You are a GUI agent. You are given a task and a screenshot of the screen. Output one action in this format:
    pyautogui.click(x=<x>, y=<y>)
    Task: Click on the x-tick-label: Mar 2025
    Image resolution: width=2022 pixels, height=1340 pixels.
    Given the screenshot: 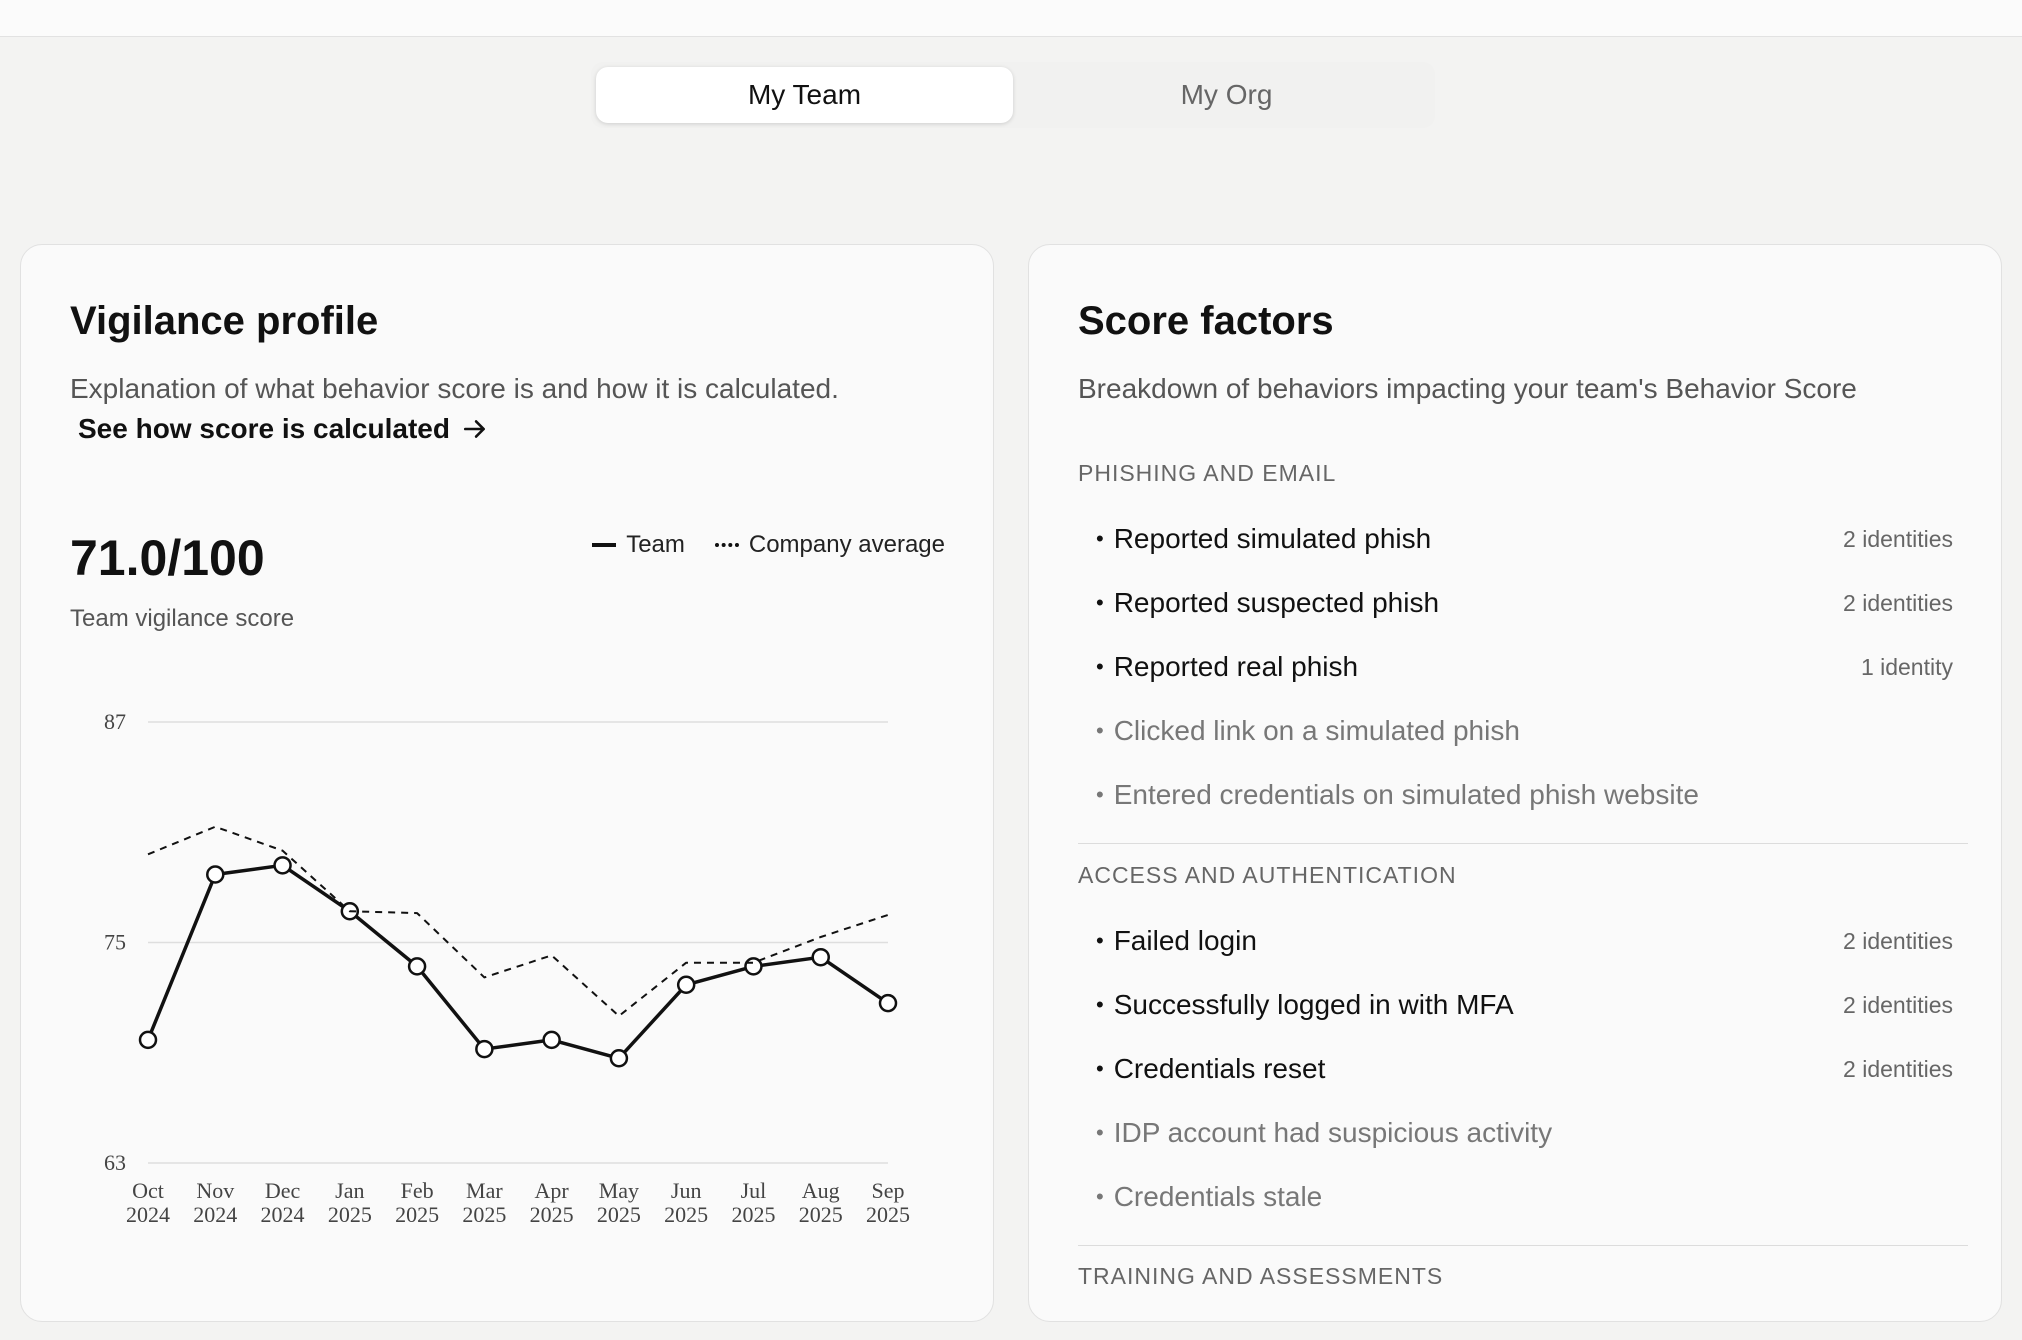 What is the action you would take?
    pyautogui.click(x=484, y=1202)
    